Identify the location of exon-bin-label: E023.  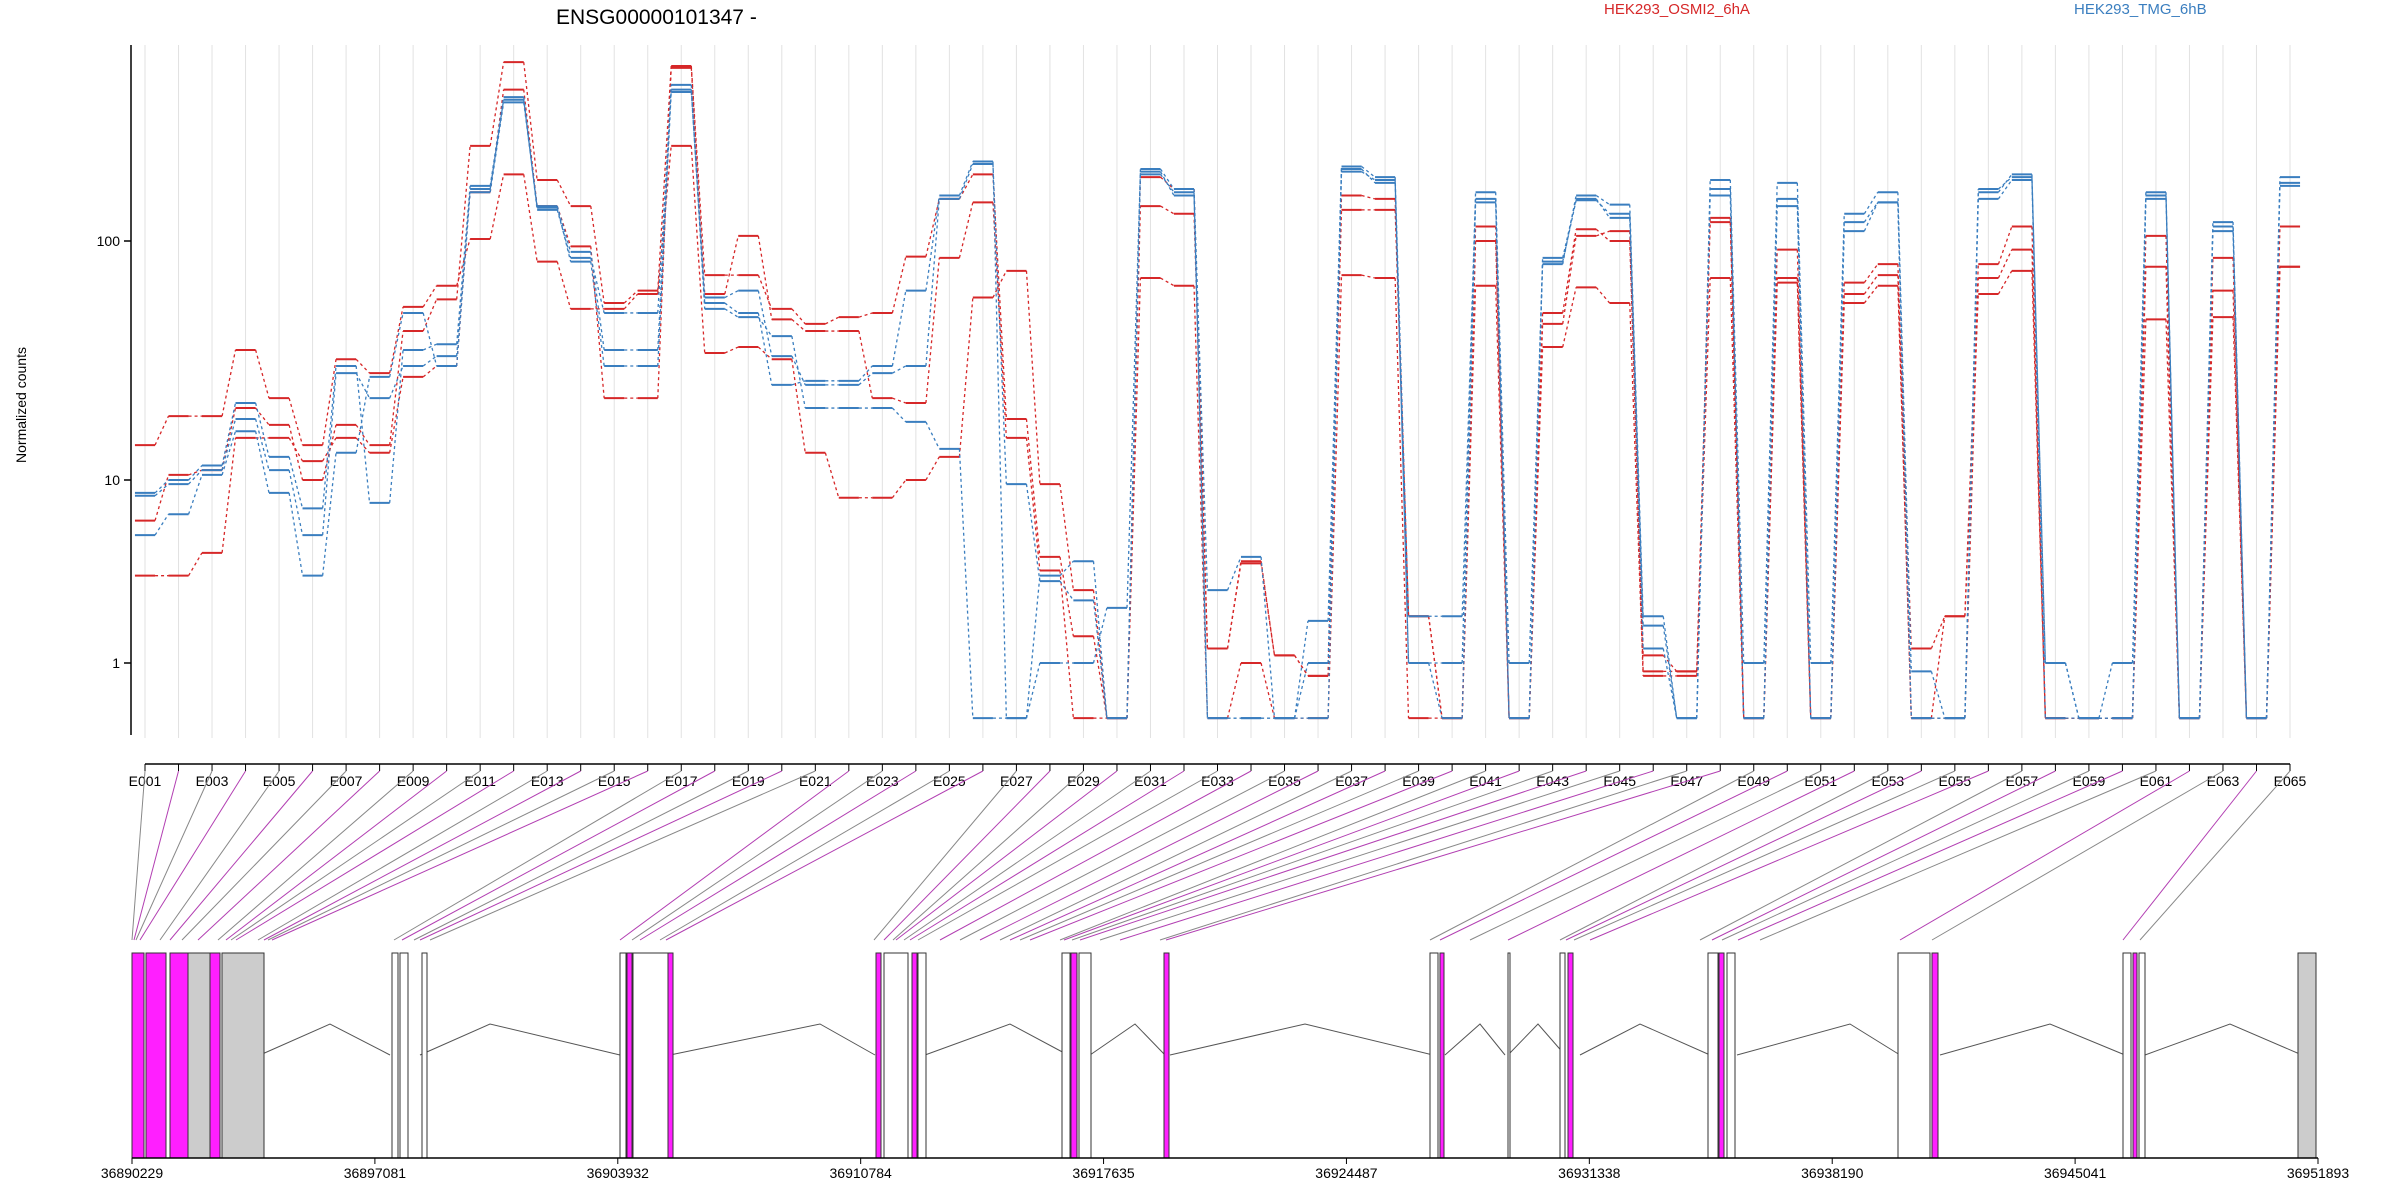
(882, 781).